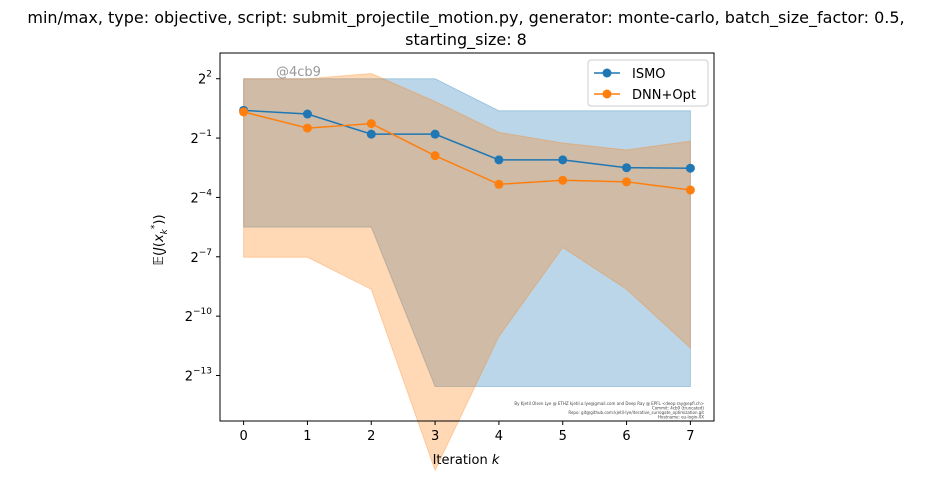 Image resolution: width=932 pixels, height=477 pixels. I want to click on x-ticks: 0 1 2 3 4 5 6 7, so click(467, 432).